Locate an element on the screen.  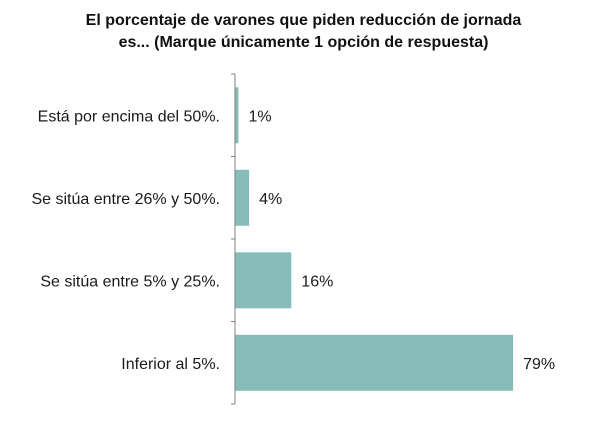
value-label-4: 79% is located at coordinates (539, 364).